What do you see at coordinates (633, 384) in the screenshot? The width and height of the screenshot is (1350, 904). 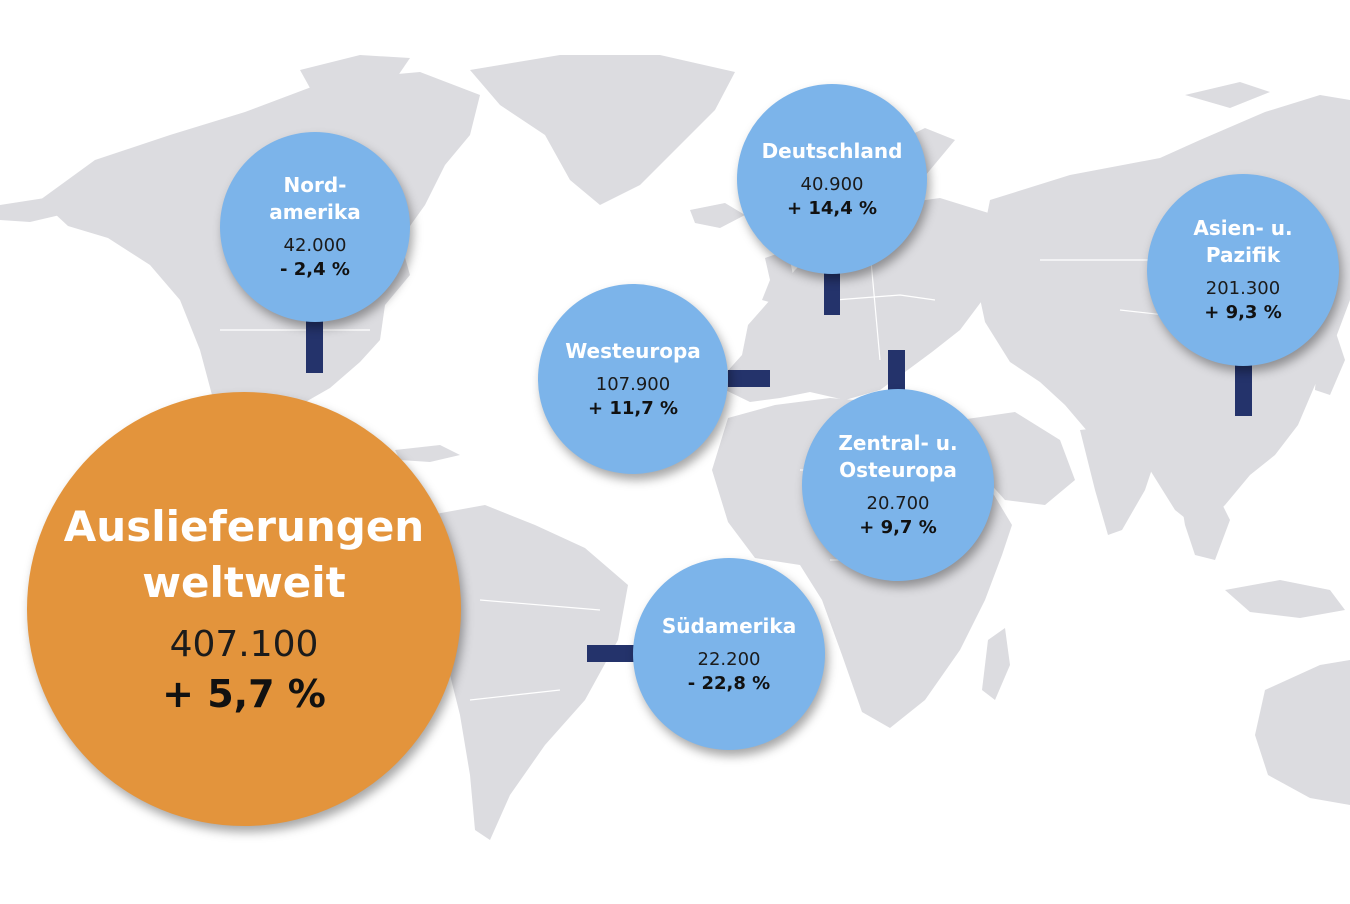 I see `westeuropa-value: 107.900` at bounding box center [633, 384].